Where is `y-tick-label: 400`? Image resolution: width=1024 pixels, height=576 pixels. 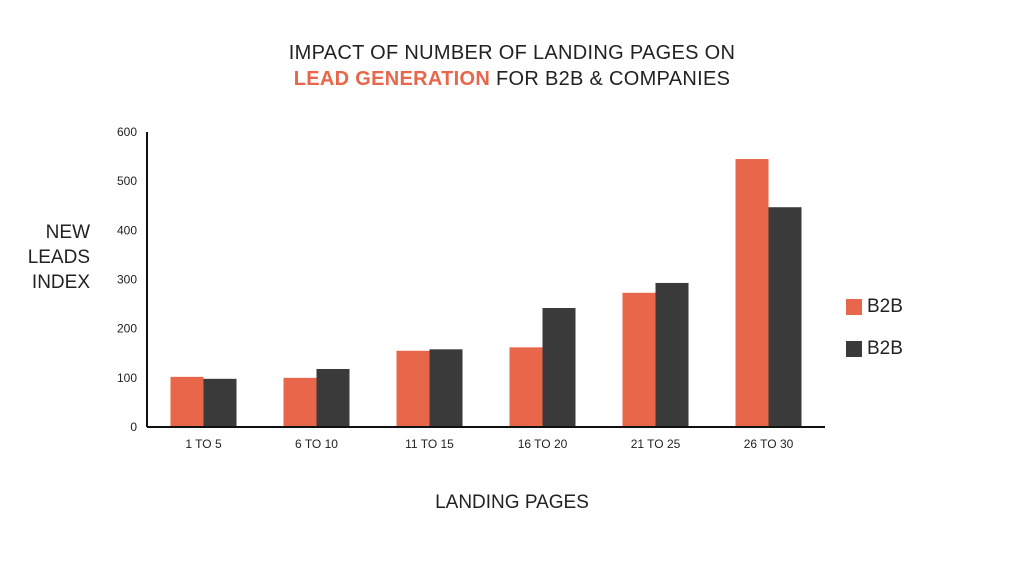
y-tick-label: 400 is located at coordinates (127, 230).